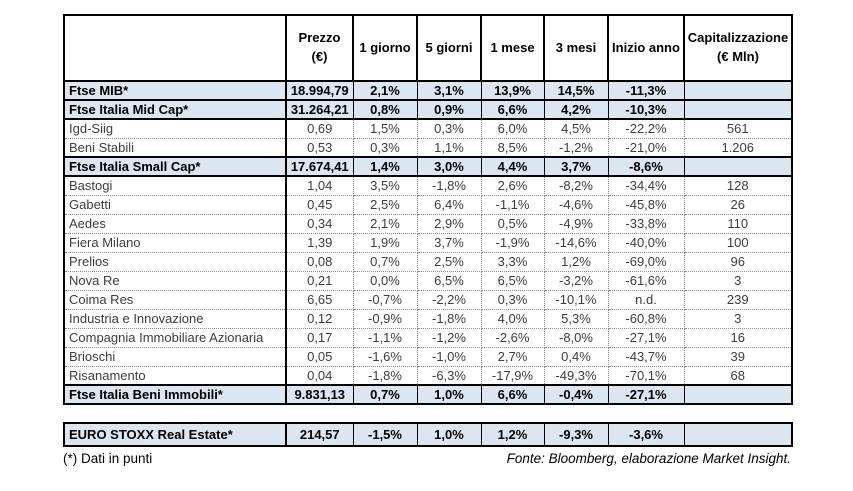  I want to click on row-value: -6,3%, so click(449, 375).